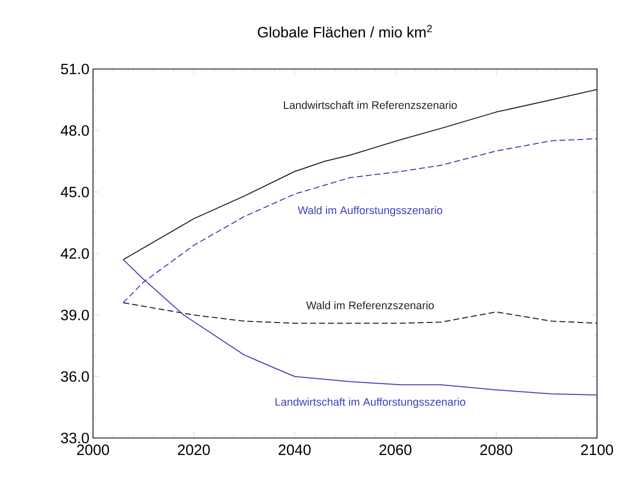 This screenshot has width=626, height=483. Describe the element at coordinates (93, 450) in the screenshot. I see `x-tick-label: 2000` at that location.